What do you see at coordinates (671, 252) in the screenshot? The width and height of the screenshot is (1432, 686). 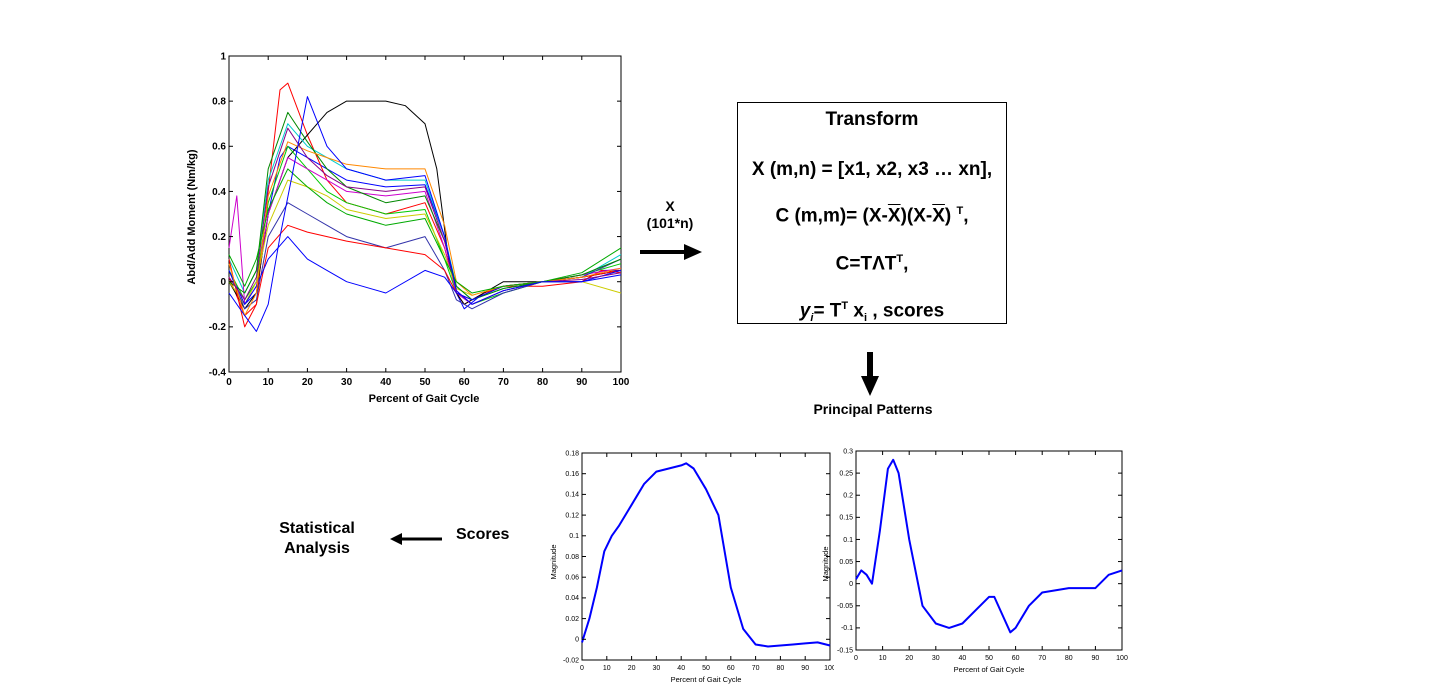 I see `right-arrow-icon` at bounding box center [671, 252].